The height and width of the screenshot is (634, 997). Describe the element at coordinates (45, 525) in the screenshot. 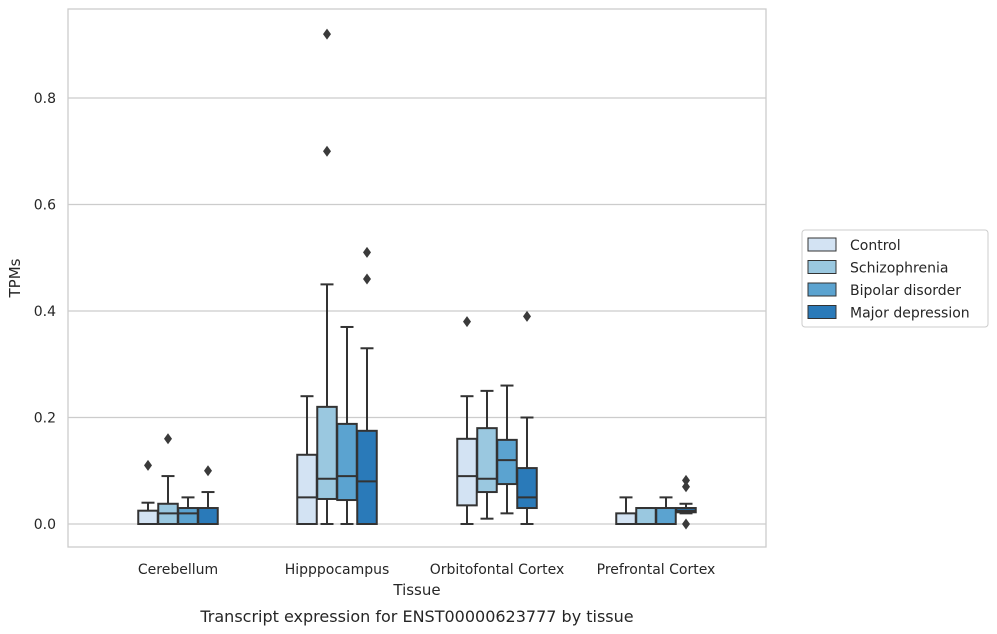

I see `y-tick-label: 0.0` at that location.